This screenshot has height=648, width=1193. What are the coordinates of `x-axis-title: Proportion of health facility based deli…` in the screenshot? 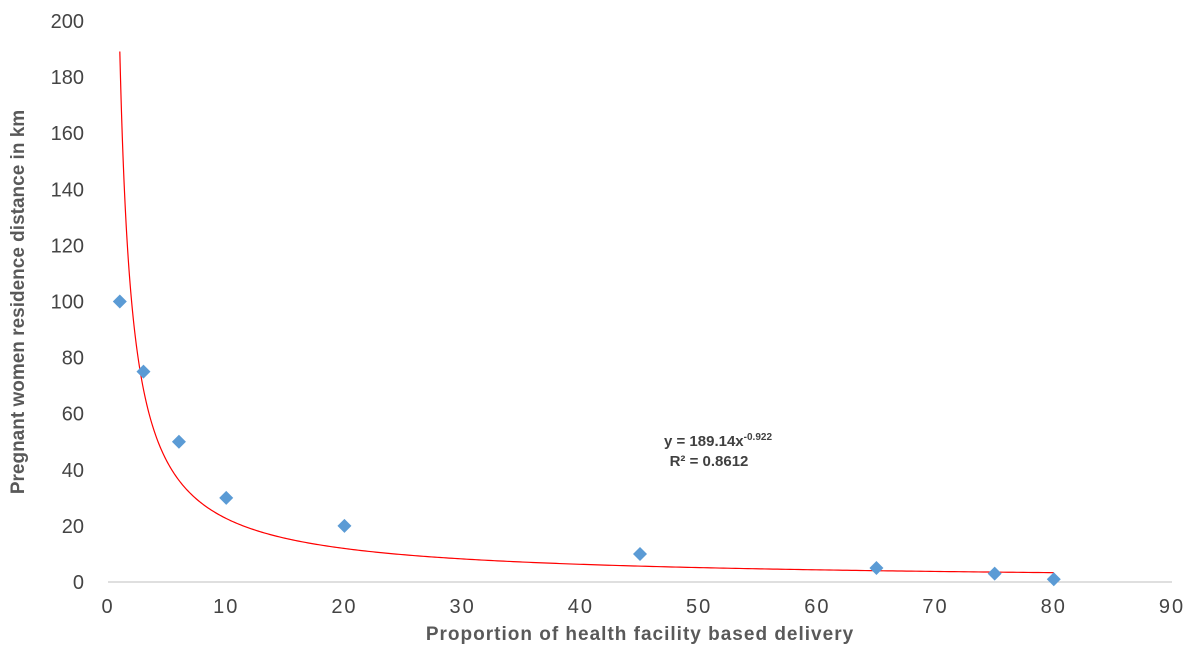 It's located at (640, 634).